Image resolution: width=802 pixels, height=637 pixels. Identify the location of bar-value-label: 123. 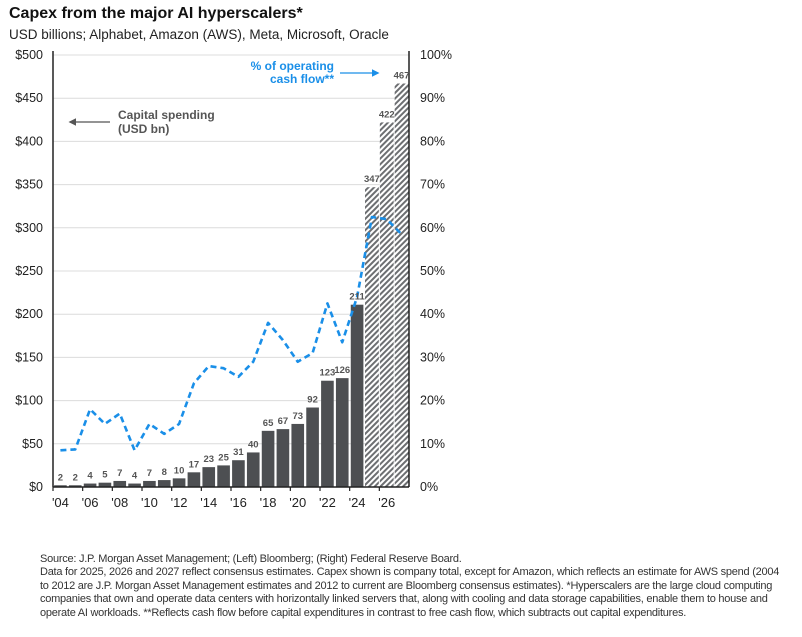
(327, 373).